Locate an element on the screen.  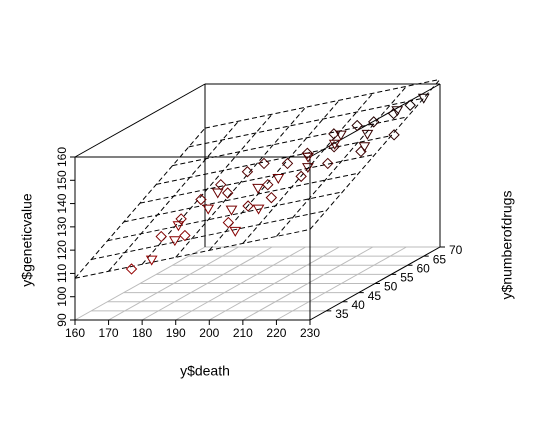
x-axis-label: y$death is located at coordinates (205, 371).